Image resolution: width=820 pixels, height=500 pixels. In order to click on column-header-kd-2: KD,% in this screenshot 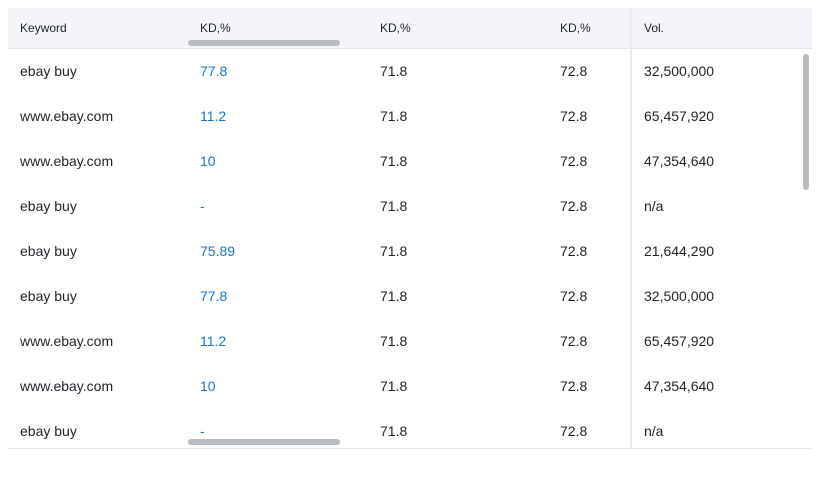, I will do `click(395, 28)`.